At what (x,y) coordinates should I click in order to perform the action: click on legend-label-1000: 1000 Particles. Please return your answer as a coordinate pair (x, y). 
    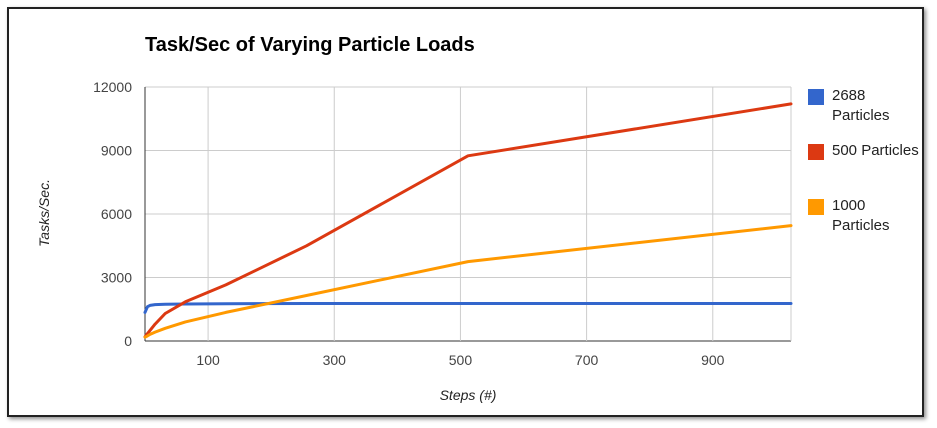
    Looking at the image, I should click on (861, 215).